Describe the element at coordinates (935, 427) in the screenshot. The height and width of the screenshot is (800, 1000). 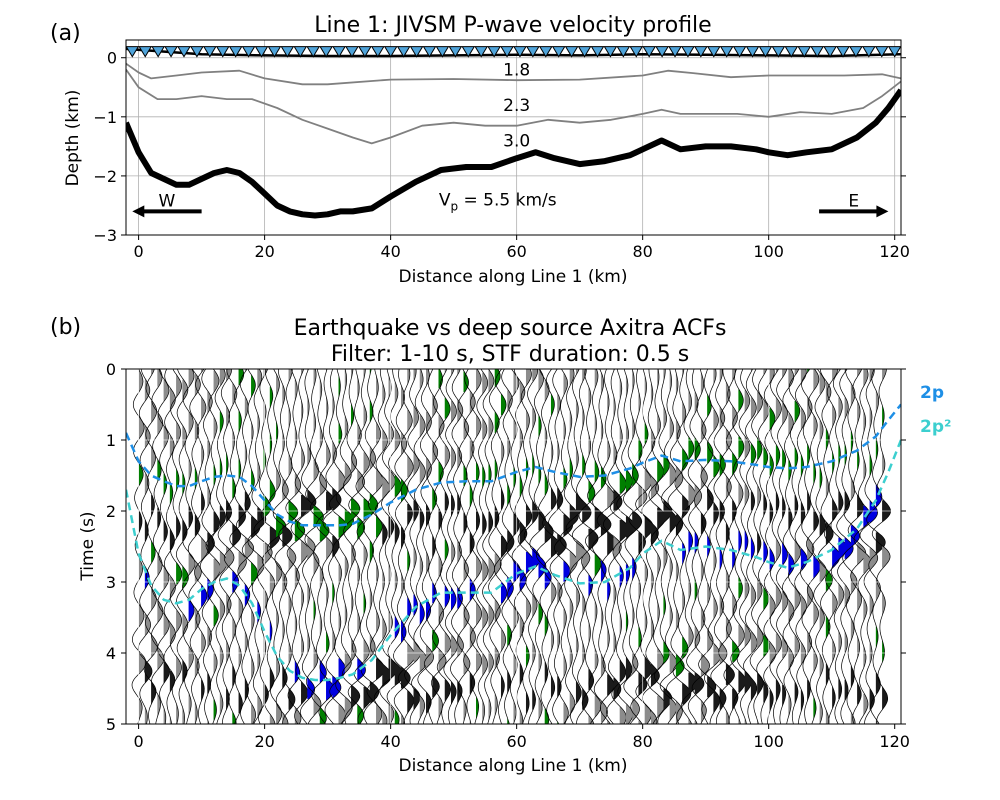
I see `legend-2p2: 2p²` at that location.